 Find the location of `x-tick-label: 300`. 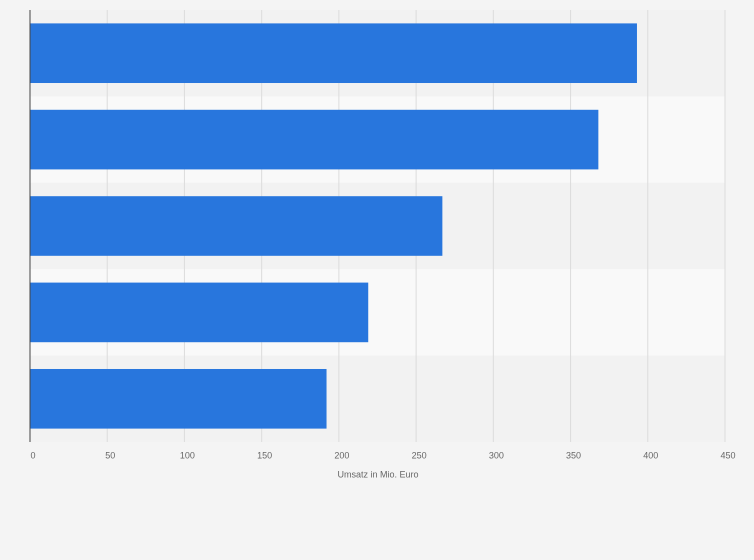

x-tick-label: 300 is located at coordinates (496, 455).